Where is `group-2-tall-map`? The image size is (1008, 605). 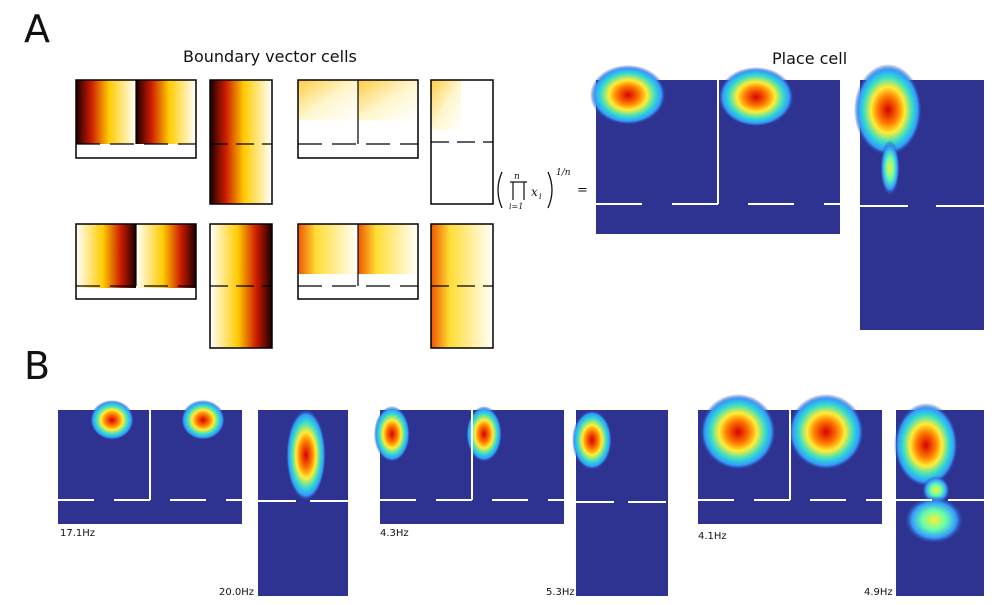 group-2-tall-map is located at coordinates (620, 503).